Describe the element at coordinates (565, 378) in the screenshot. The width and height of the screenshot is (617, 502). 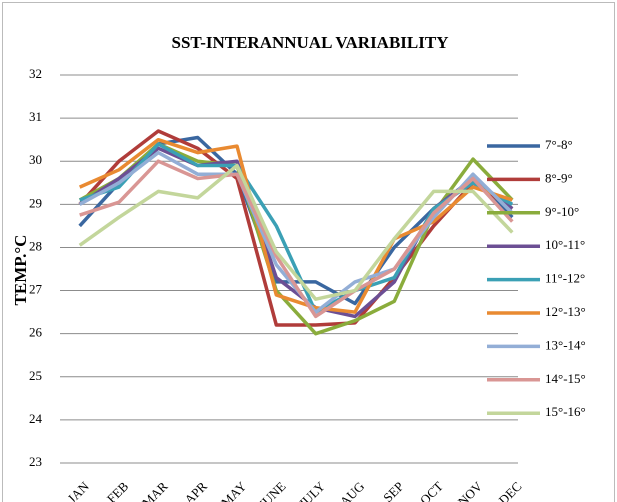
I see `legend-label: 14°-15°` at that location.